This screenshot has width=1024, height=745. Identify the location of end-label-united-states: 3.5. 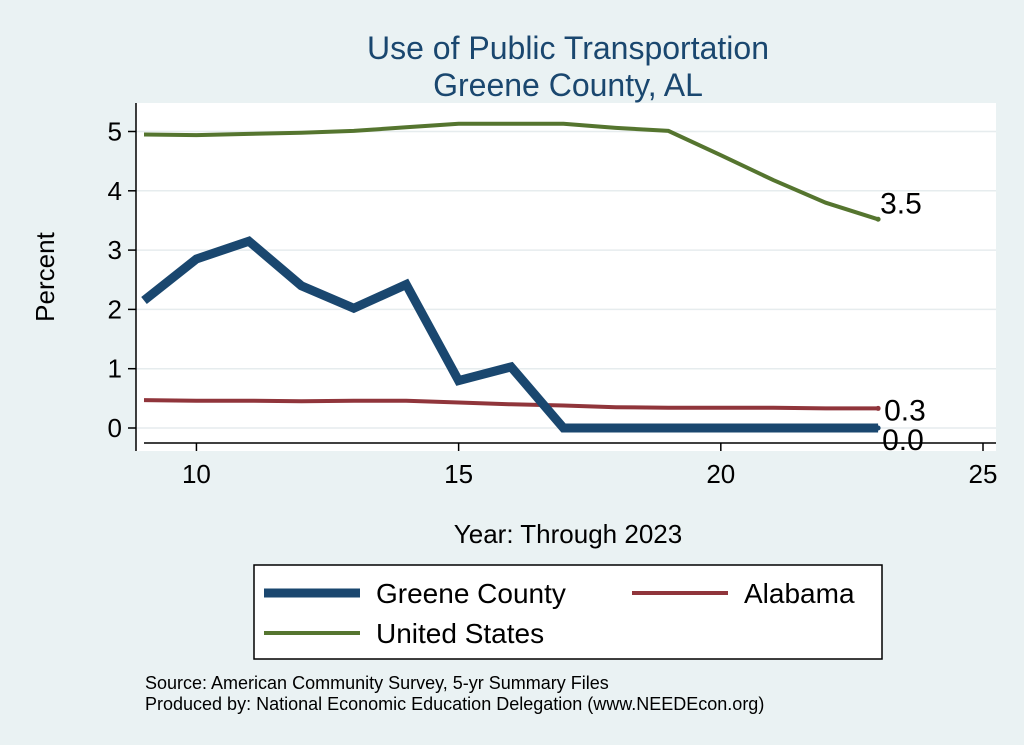
(901, 203).